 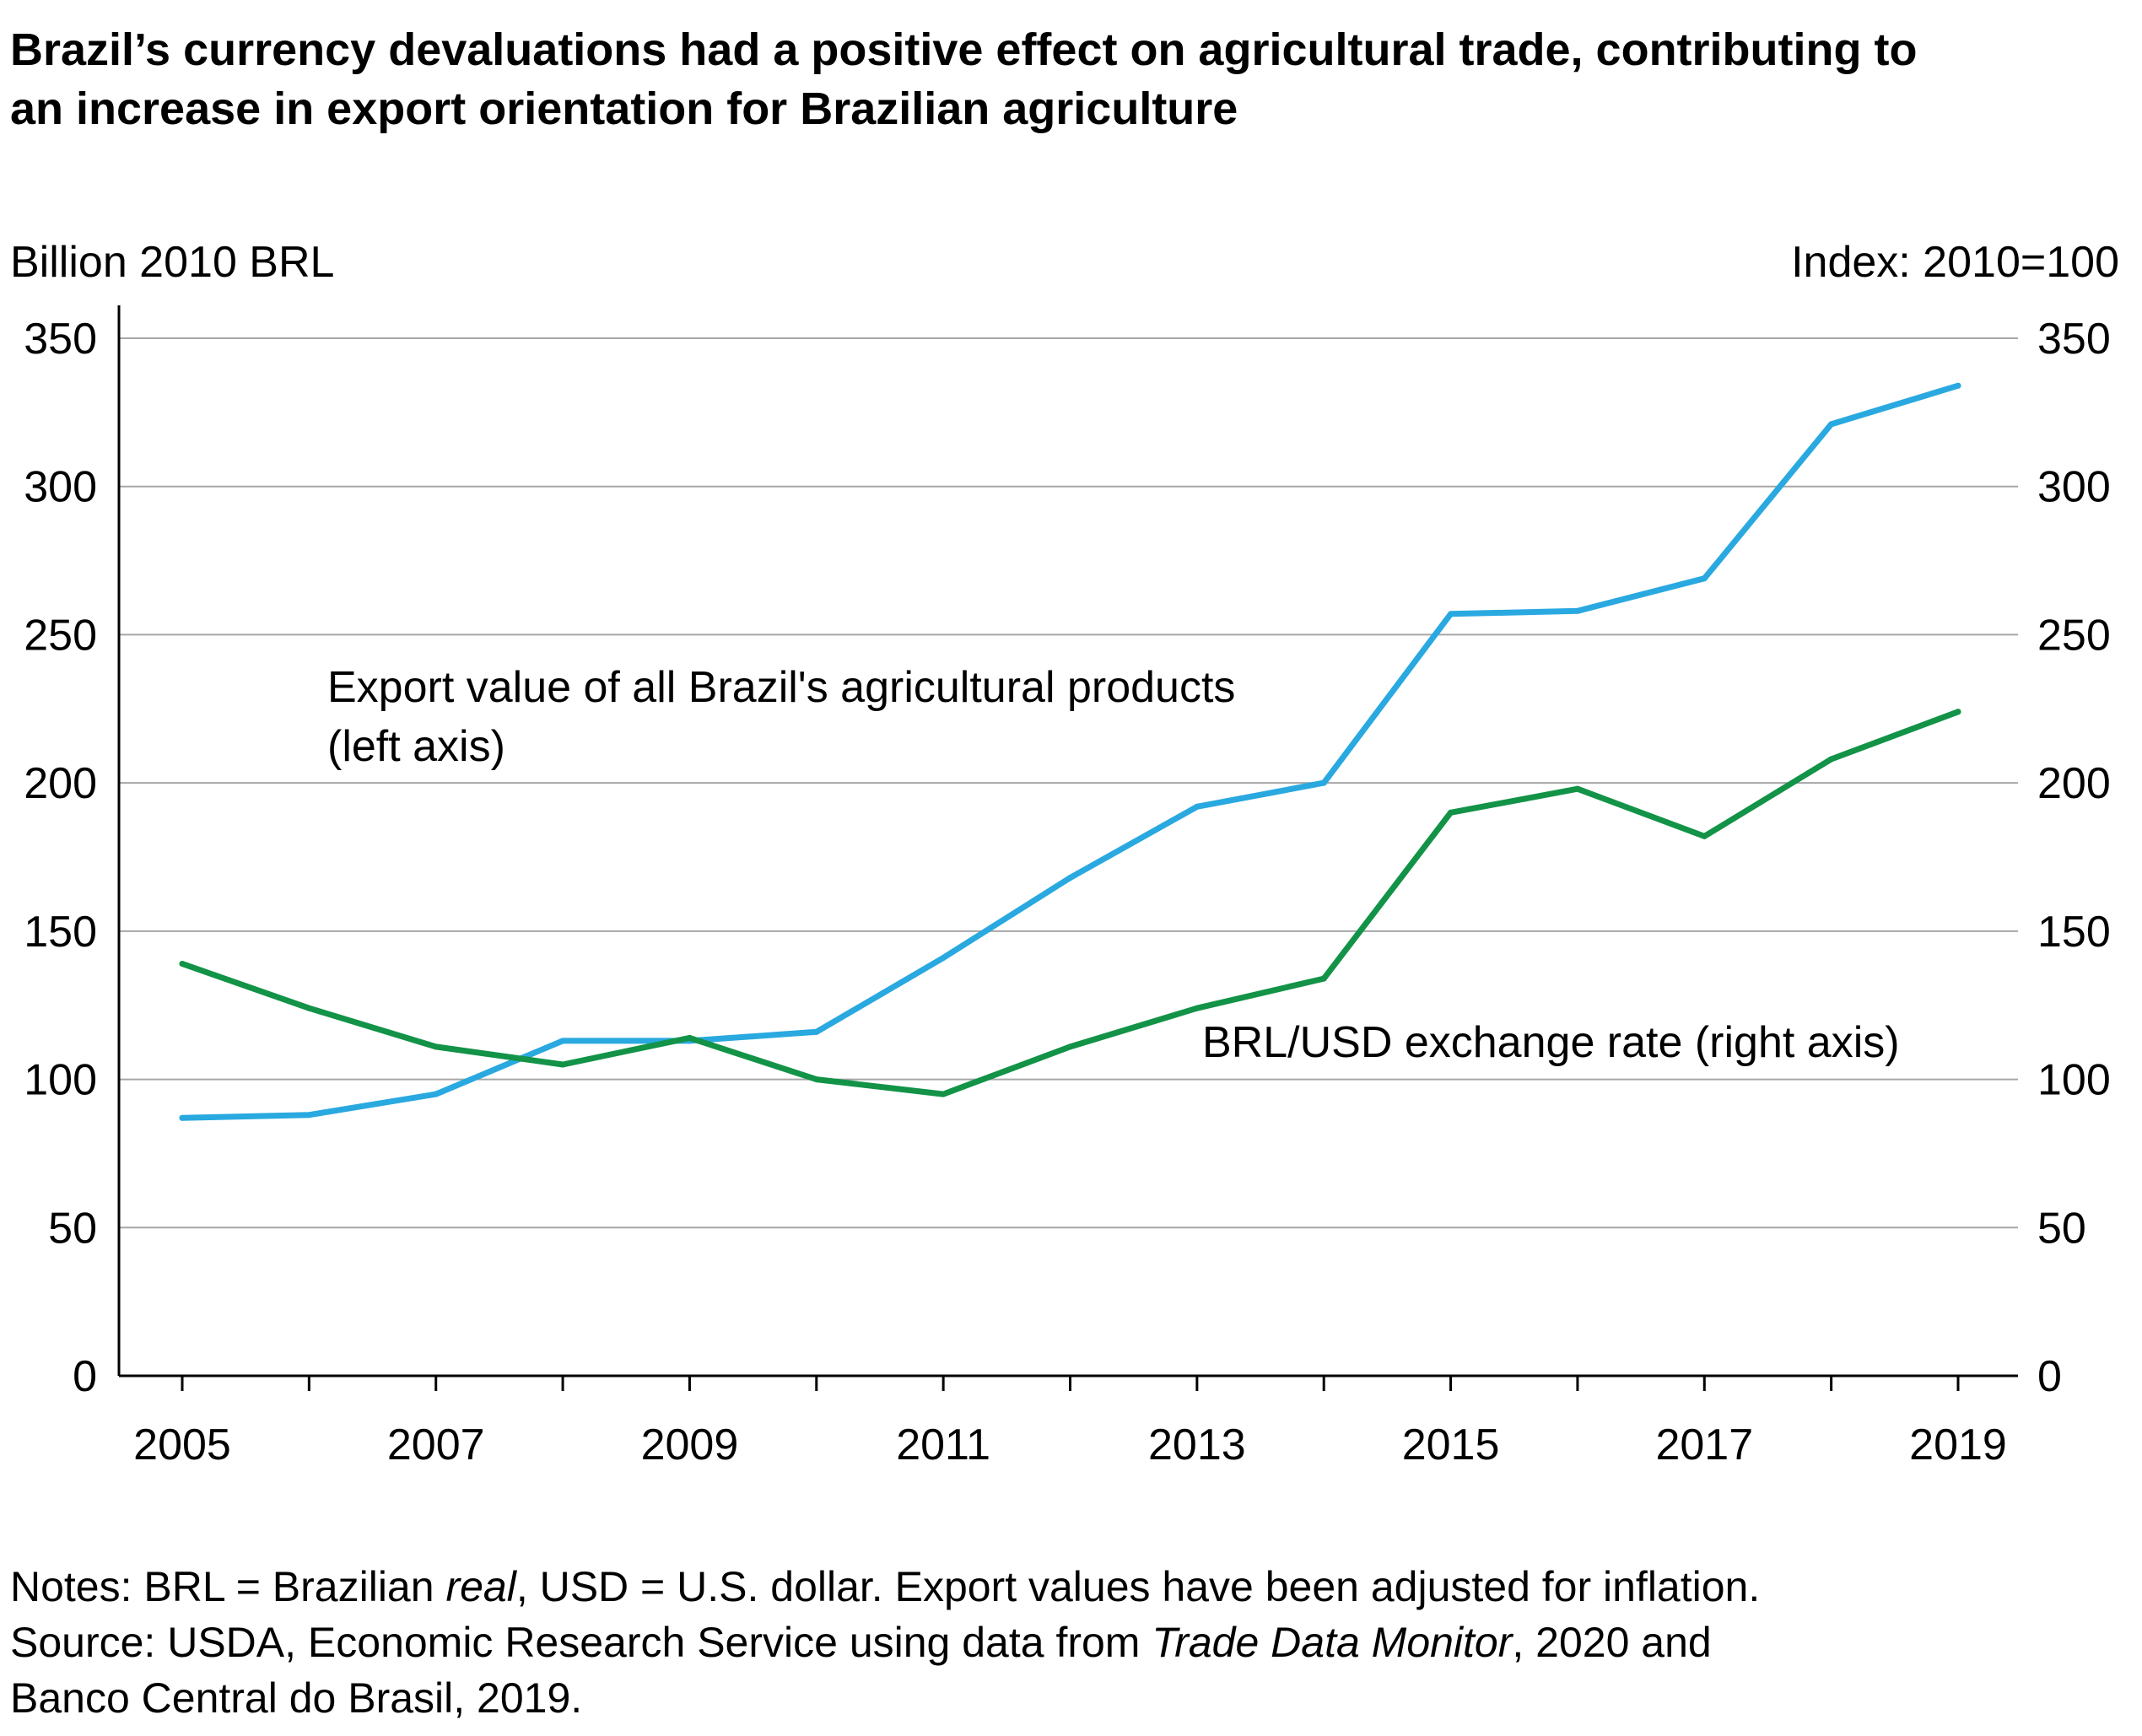 I want to click on x-tick-label: 2005, so click(x=182, y=1445).